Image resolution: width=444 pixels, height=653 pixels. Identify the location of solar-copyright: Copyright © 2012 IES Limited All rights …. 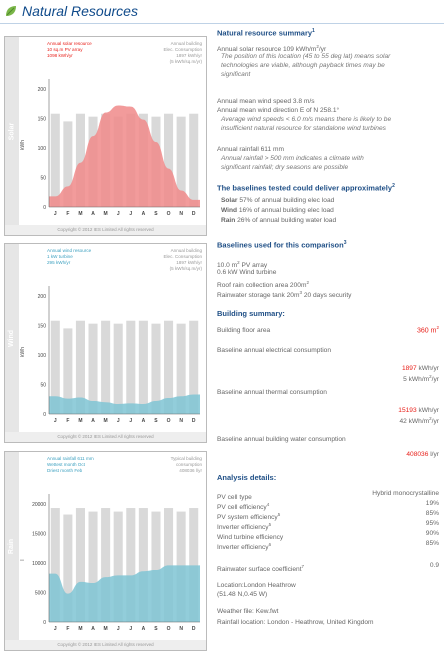
(105, 230).